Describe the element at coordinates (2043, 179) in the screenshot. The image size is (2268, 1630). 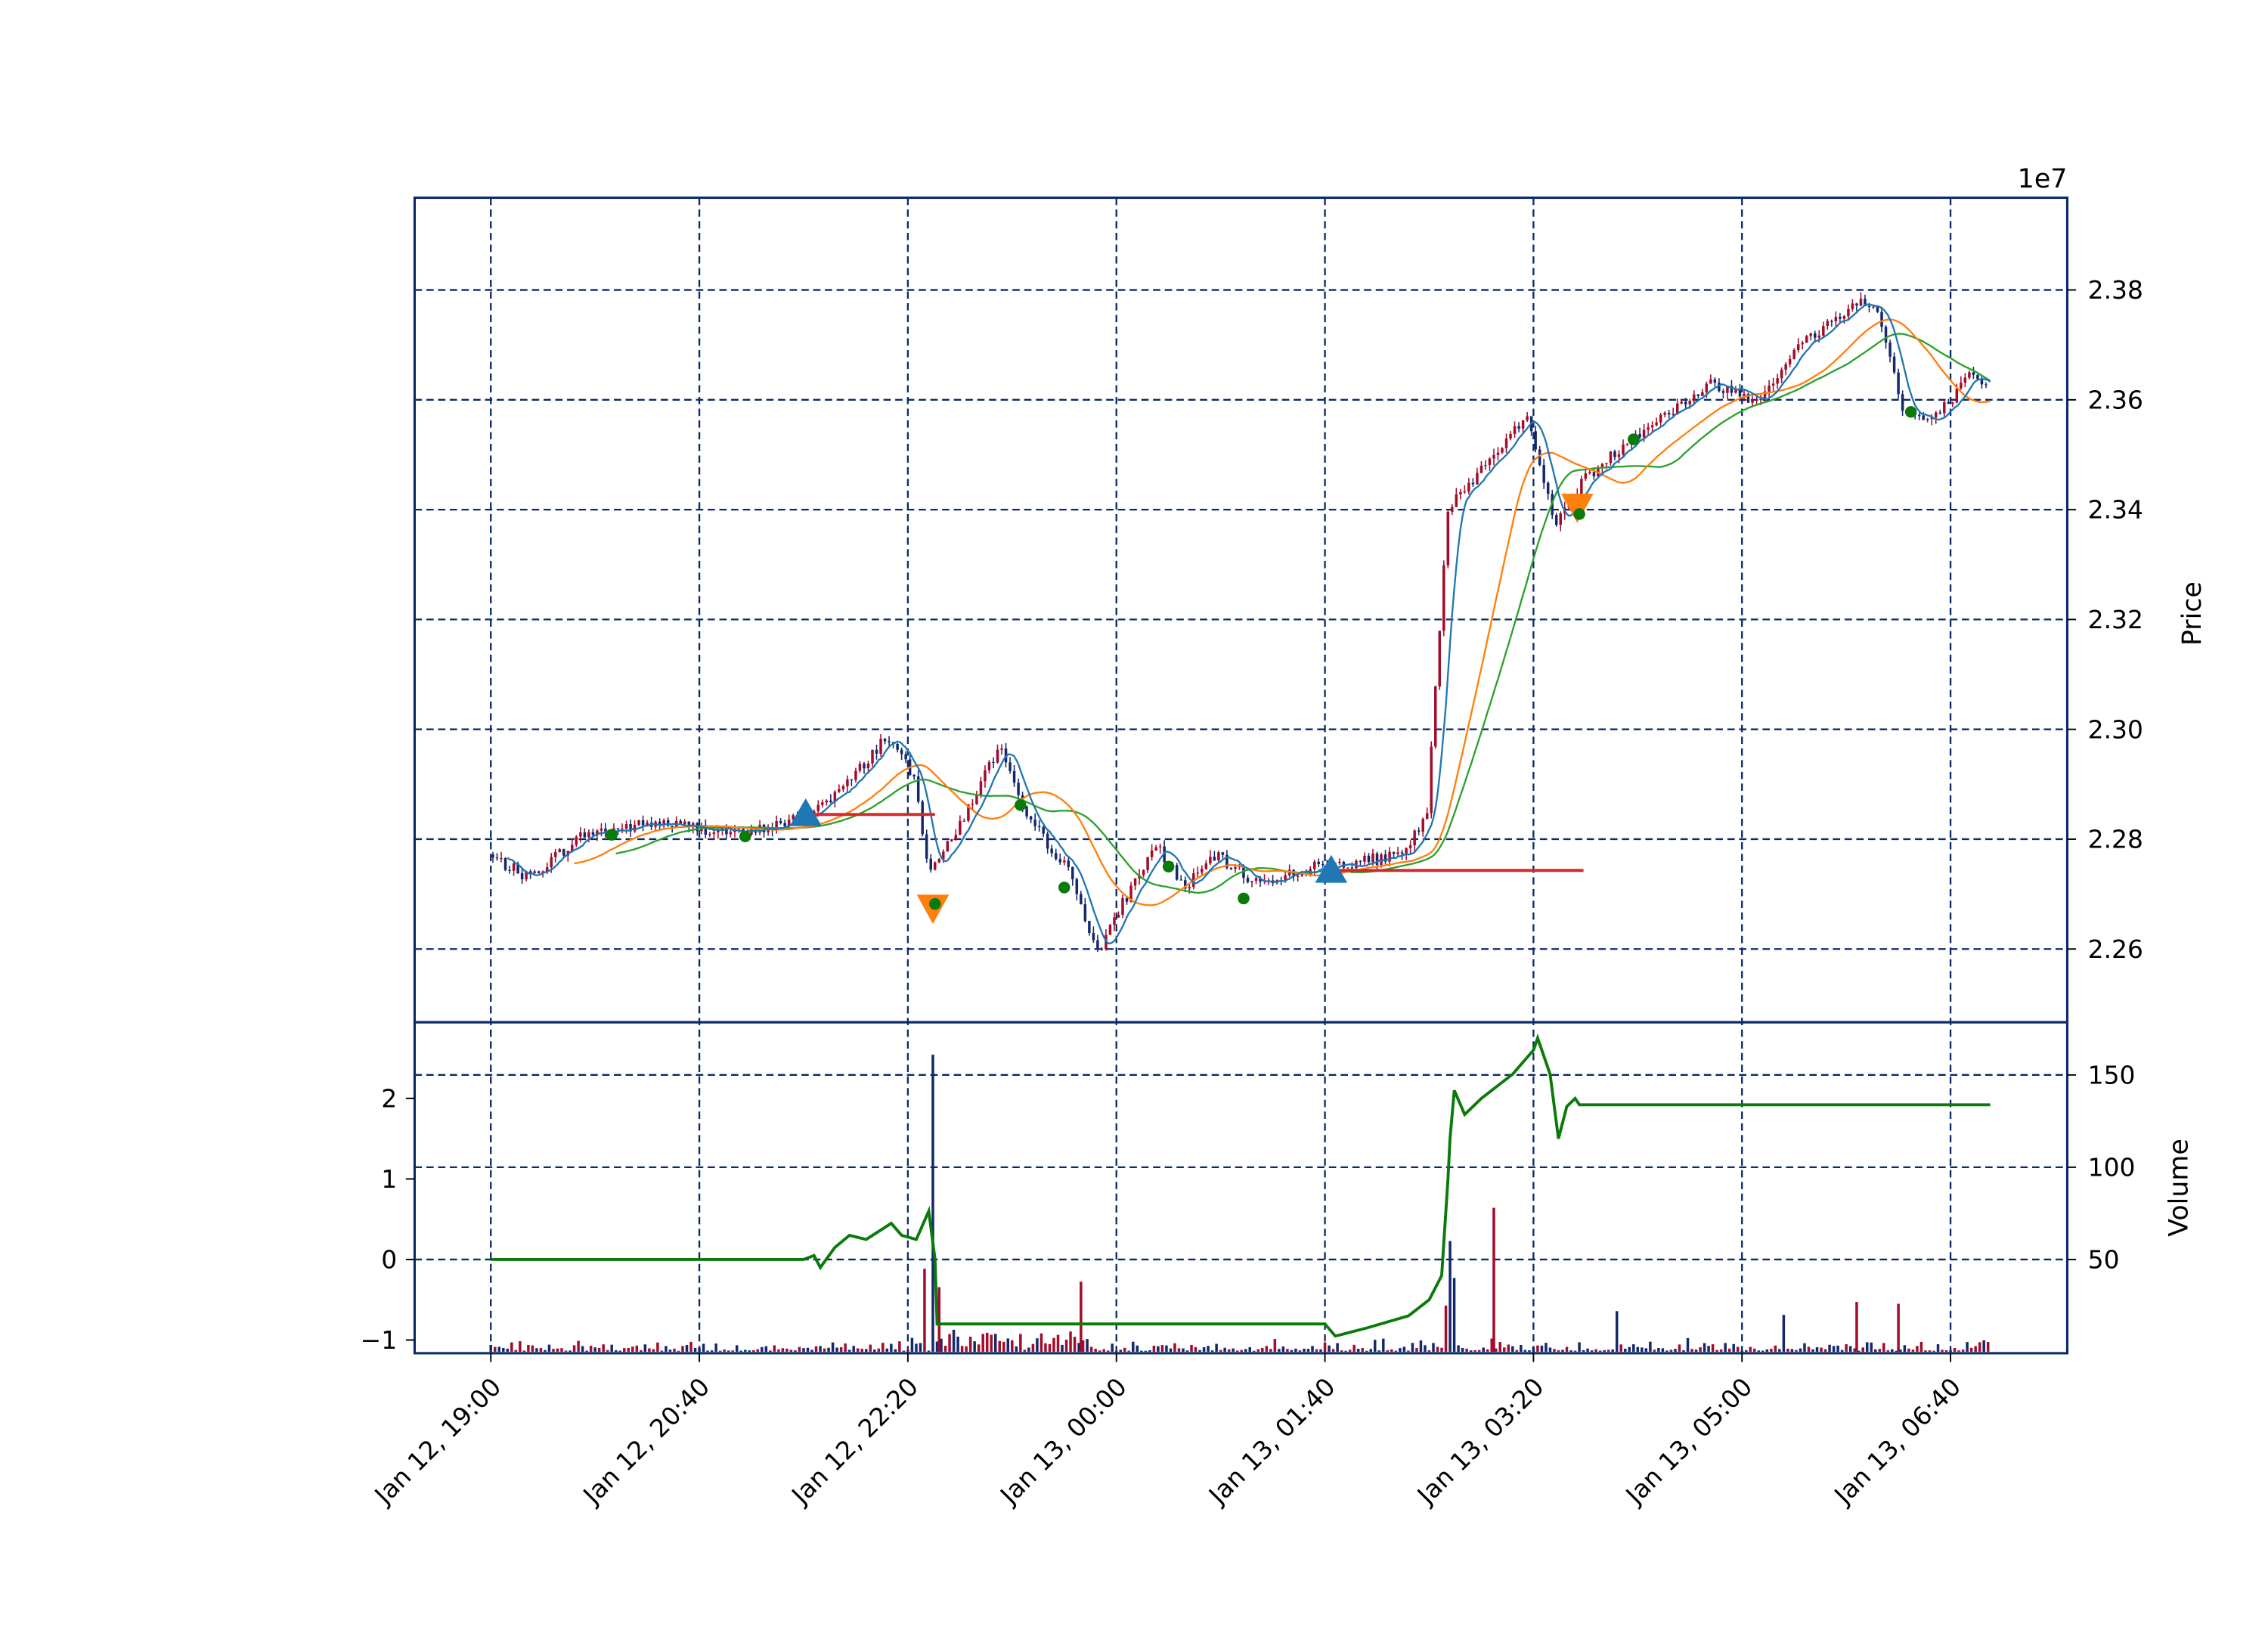
I see `price-offset-label: 1e7` at that location.